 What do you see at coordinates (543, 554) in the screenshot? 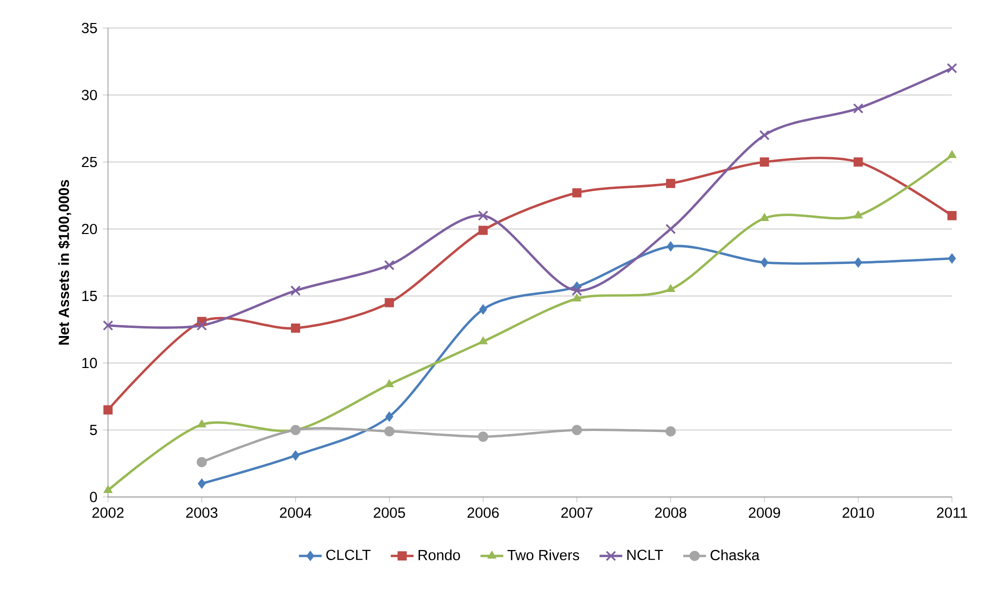
I see `legend-label: Two Rivers` at bounding box center [543, 554].